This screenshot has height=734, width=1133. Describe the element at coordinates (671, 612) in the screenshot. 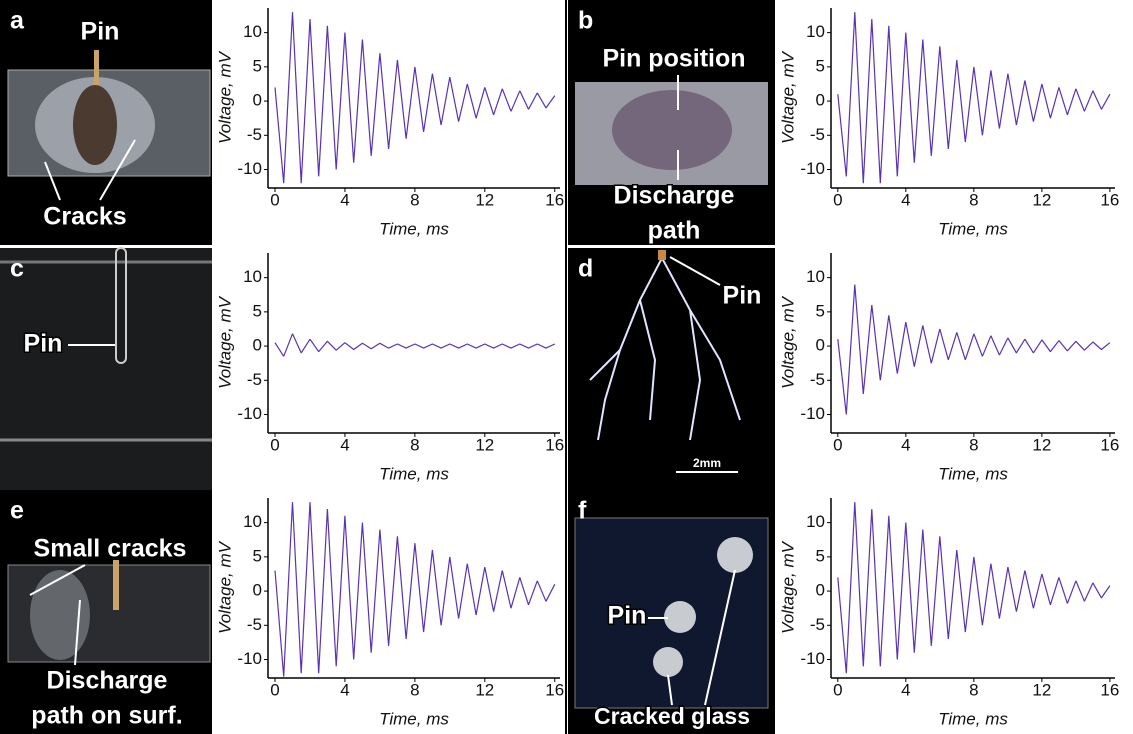

I see `photo-f` at that location.